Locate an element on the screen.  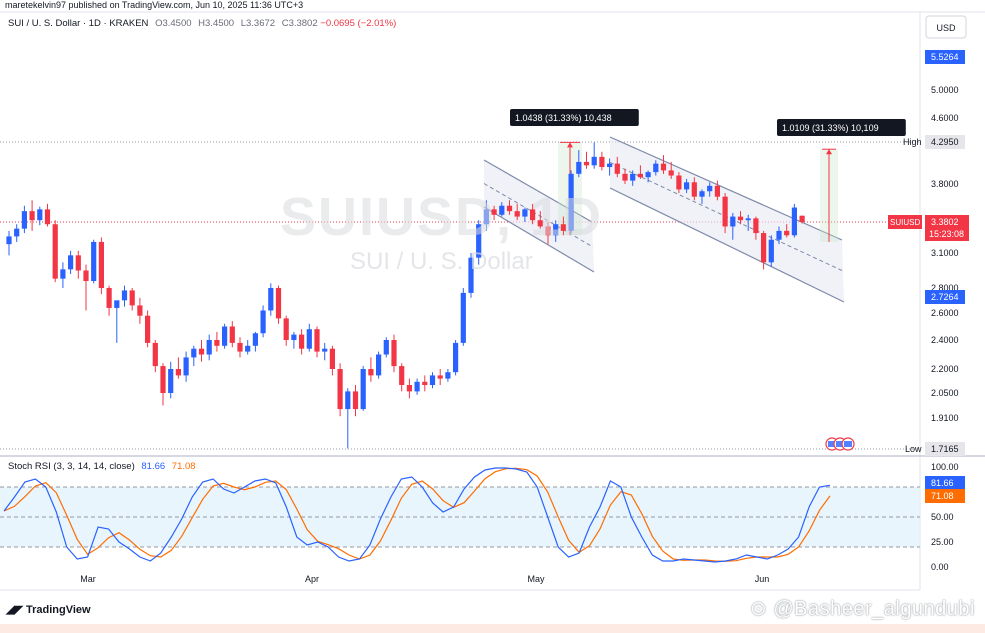
support-text: 2.7264 is located at coordinates (945, 297).